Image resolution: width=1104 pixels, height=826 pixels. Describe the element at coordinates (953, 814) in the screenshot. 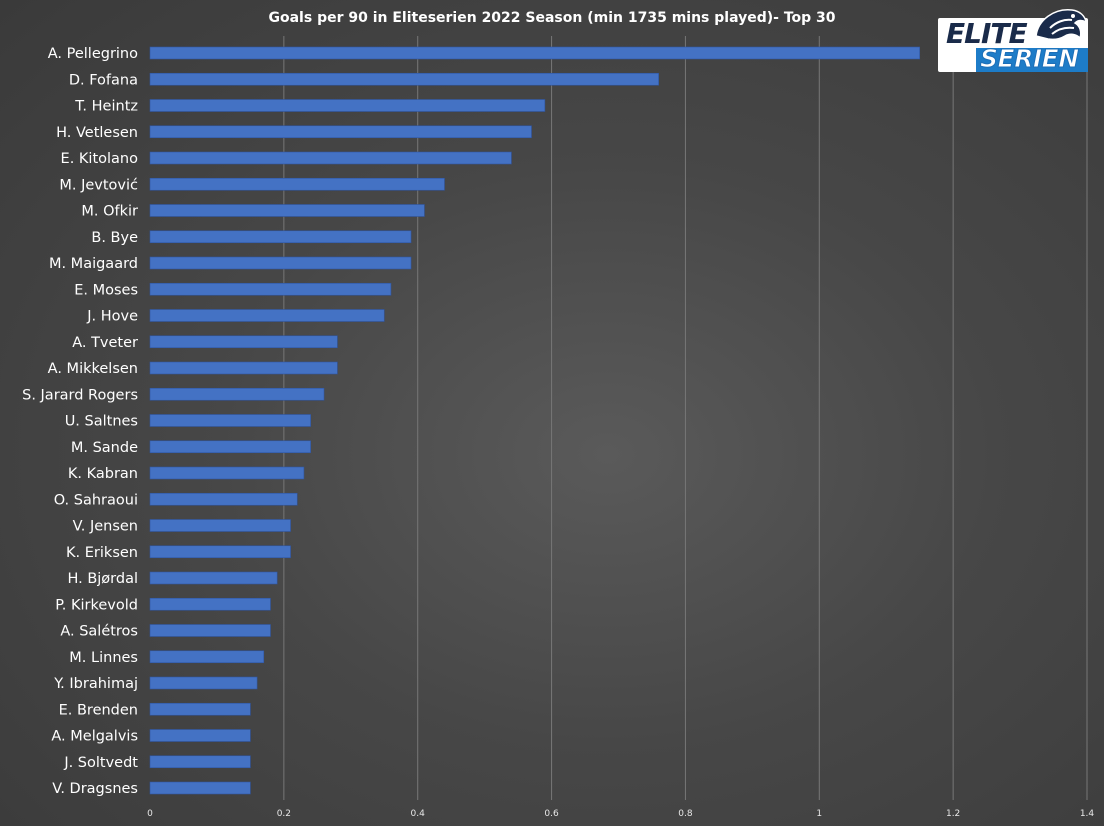

I see `x-tick-label: 1.2` at that location.